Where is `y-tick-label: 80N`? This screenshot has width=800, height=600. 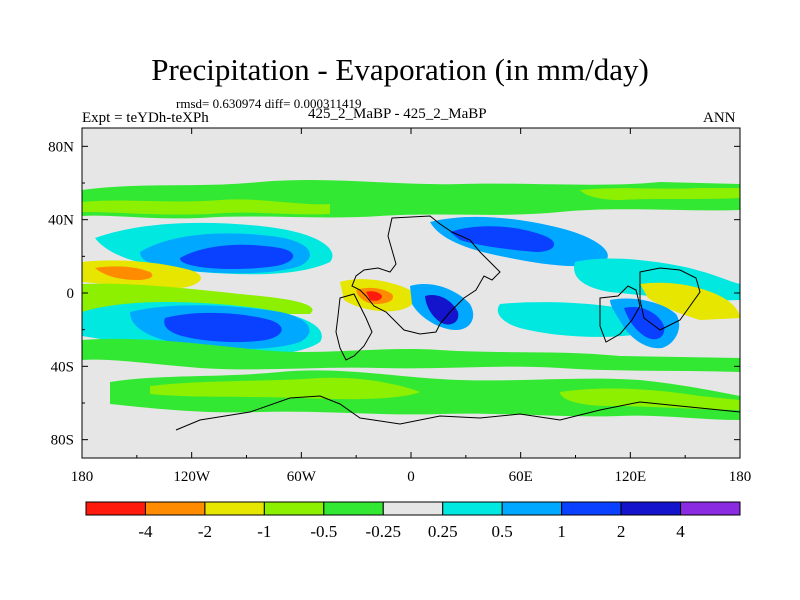
y-tick-label: 80N is located at coordinates (61, 147).